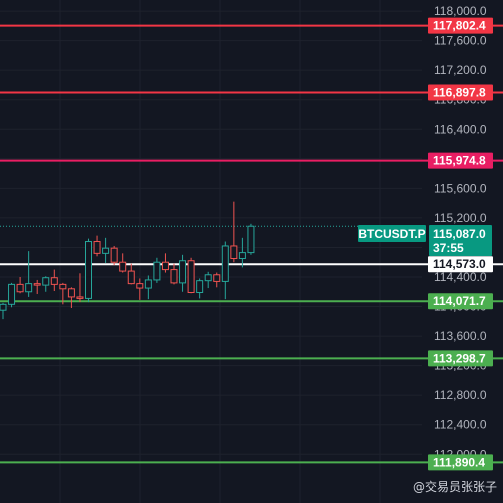 The height and width of the screenshot is (503, 503). Describe the element at coordinates (460, 336) in the screenshot. I see `price-tick-label: 113,600.0` at that location.